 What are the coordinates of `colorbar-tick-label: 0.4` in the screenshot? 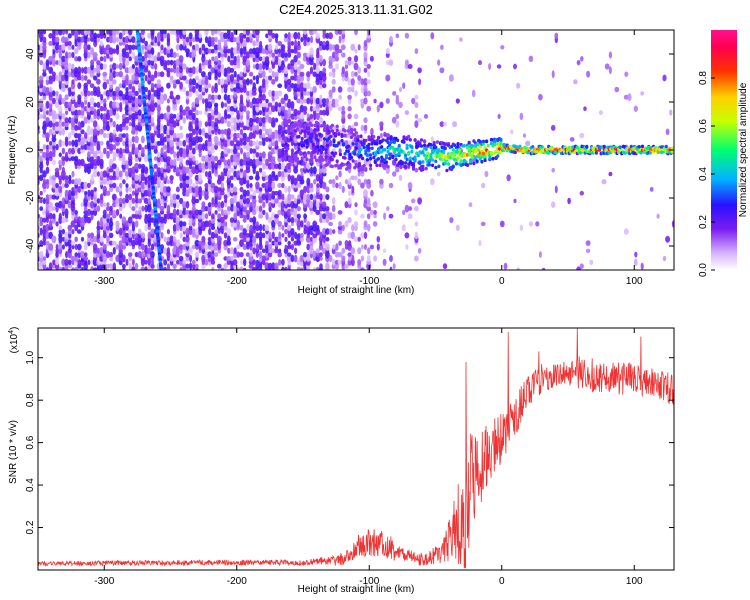 It's located at (703, 174).